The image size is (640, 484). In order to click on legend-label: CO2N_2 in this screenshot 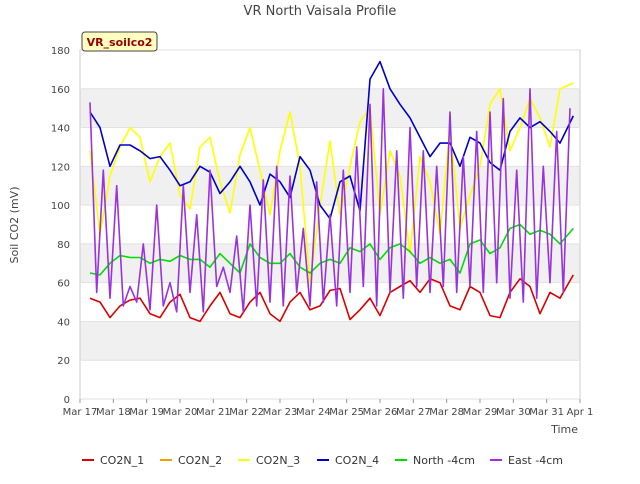, I will do `click(200, 460)`.